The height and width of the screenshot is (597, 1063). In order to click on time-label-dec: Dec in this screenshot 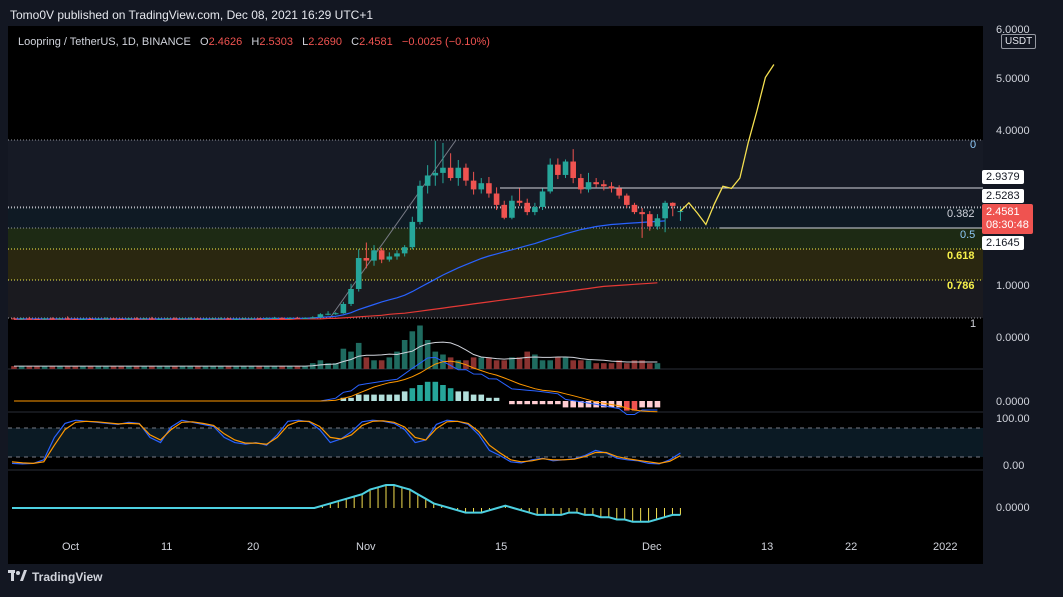, I will do `click(652, 547)`.